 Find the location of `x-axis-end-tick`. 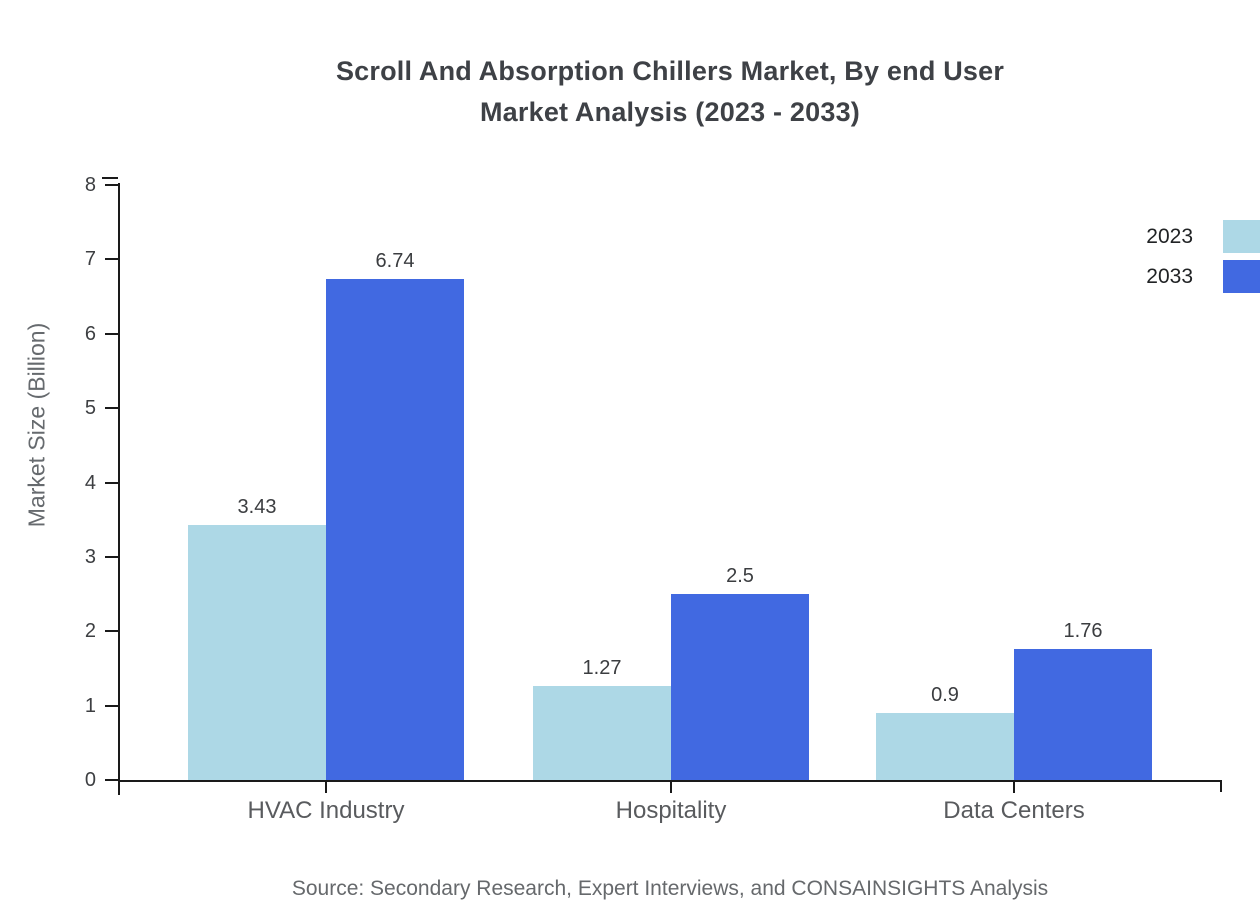

x-axis-end-tick is located at coordinates (1221, 786).